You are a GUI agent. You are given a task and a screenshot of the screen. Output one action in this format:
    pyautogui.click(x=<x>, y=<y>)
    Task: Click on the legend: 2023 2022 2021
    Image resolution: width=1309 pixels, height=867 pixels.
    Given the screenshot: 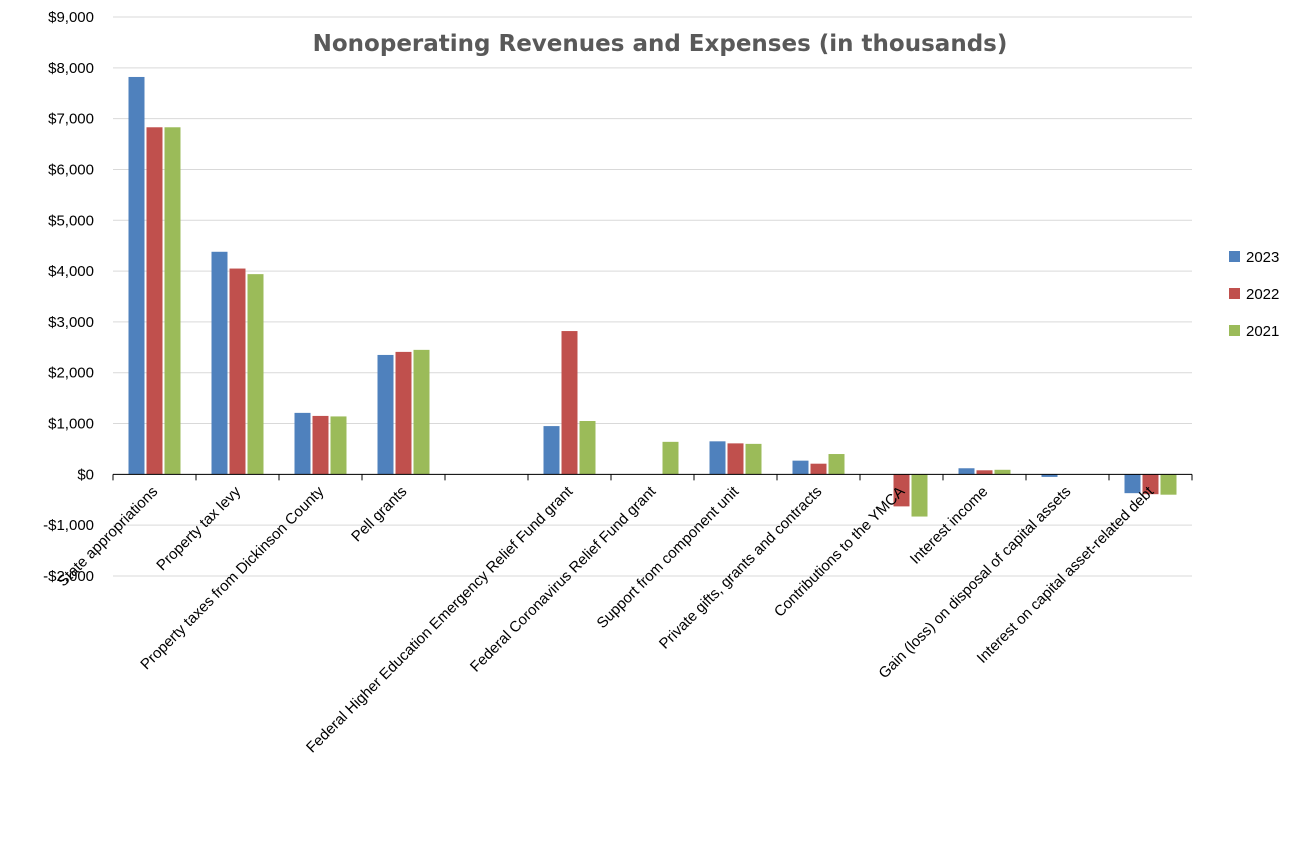 What is the action you would take?
    pyautogui.click(x=1254, y=294)
    